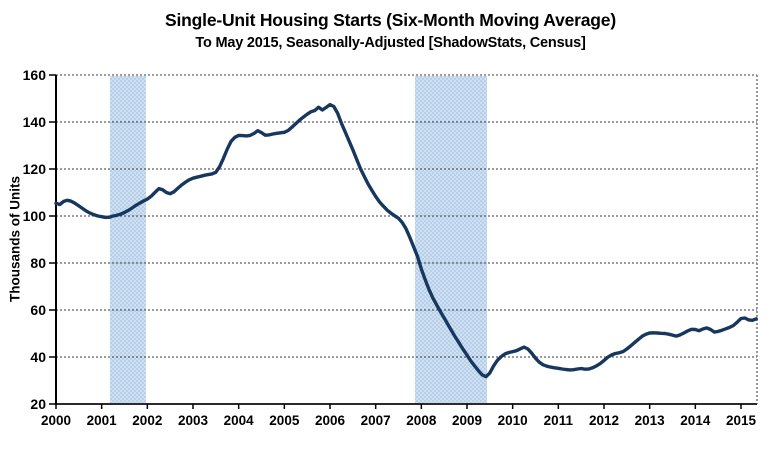 Image resolution: width=781 pixels, height=450 pixels. Describe the element at coordinates (102, 420) in the screenshot. I see `x-tick-label: 2001` at that location.